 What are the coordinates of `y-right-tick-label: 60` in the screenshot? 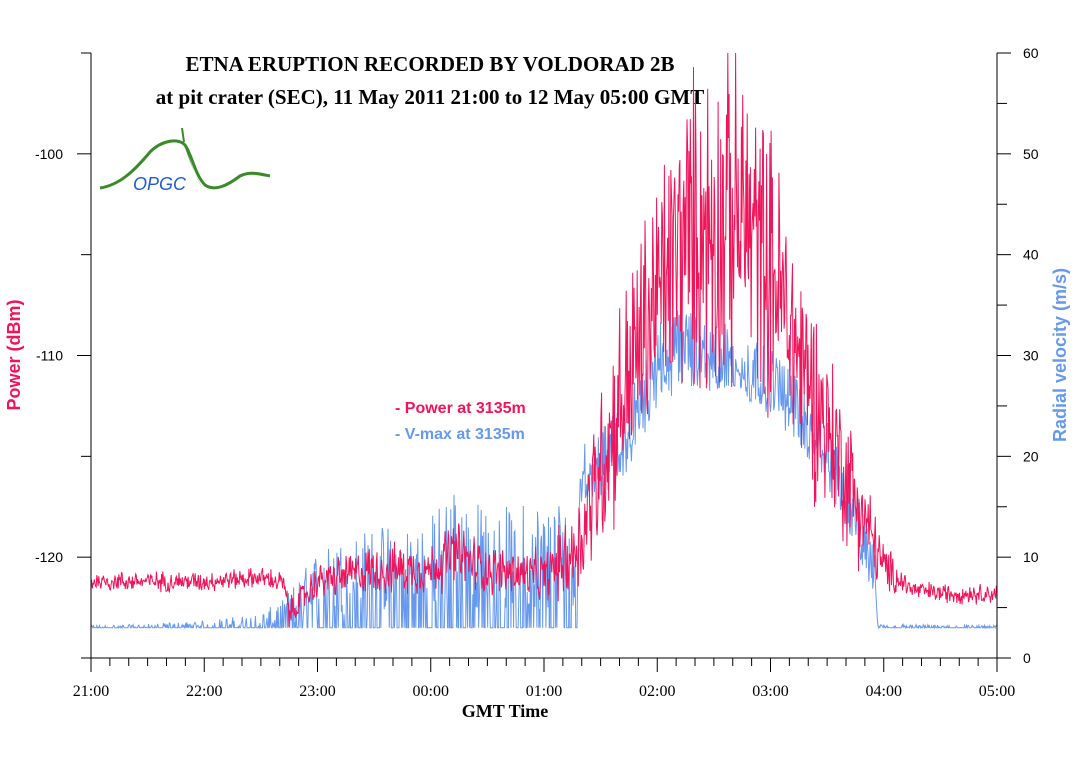 It's located at (1031, 53).